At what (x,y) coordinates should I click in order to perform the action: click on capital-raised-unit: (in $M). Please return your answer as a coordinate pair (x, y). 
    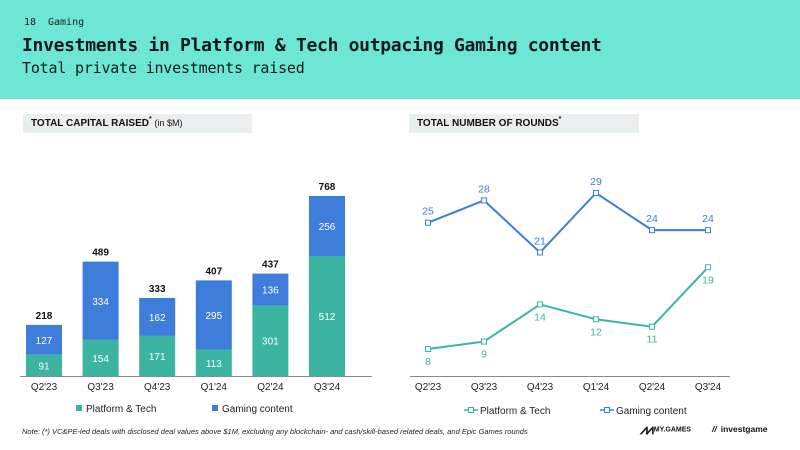
    Looking at the image, I should click on (168, 123).